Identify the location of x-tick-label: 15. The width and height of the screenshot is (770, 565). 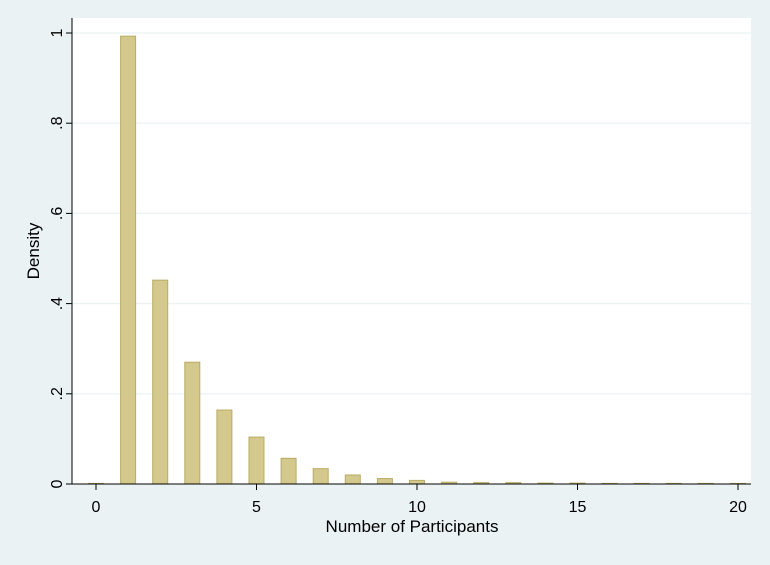
(578, 507).